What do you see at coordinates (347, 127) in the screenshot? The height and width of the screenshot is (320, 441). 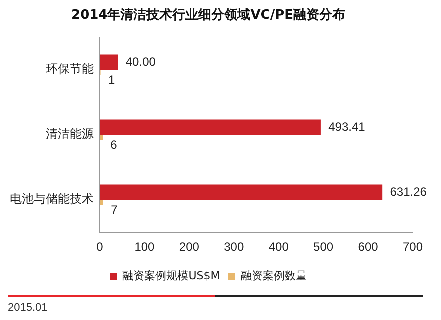 I see `data-label: 493.41` at bounding box center [347, 127].